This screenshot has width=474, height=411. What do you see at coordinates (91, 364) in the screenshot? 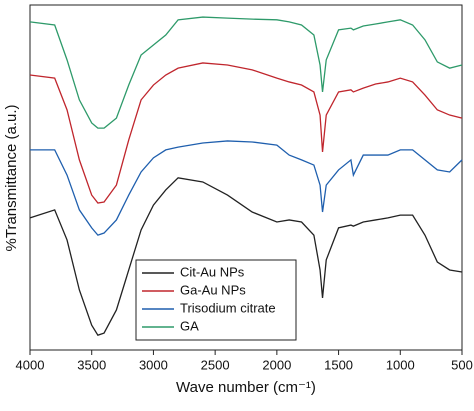
I see `x-tick-label: 3500` at bounding box center [91, 364].